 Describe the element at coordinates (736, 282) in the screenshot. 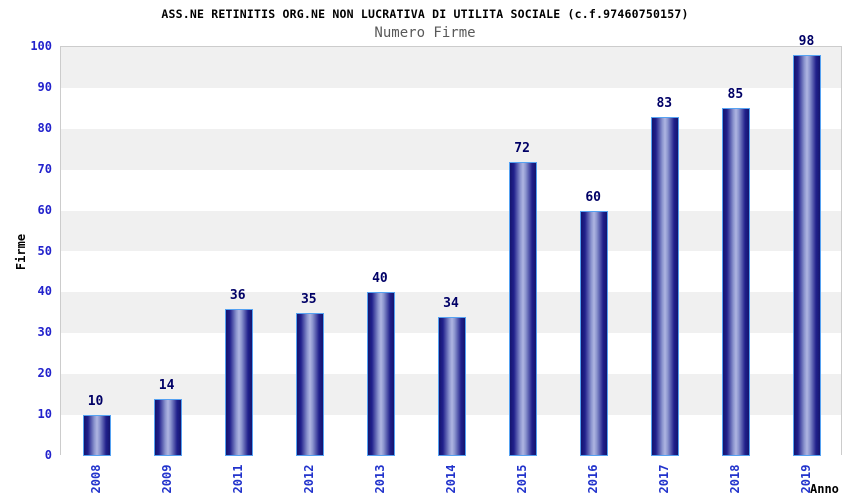

I see `bar-2018` at that location.